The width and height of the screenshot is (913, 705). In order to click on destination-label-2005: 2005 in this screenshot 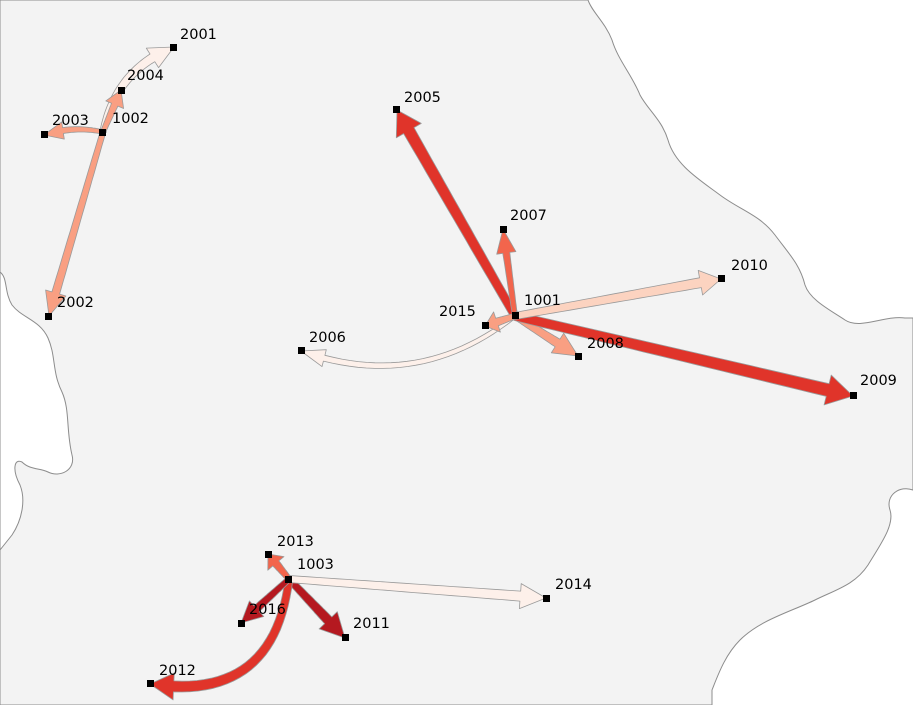, I will do `click(422, 98)`.